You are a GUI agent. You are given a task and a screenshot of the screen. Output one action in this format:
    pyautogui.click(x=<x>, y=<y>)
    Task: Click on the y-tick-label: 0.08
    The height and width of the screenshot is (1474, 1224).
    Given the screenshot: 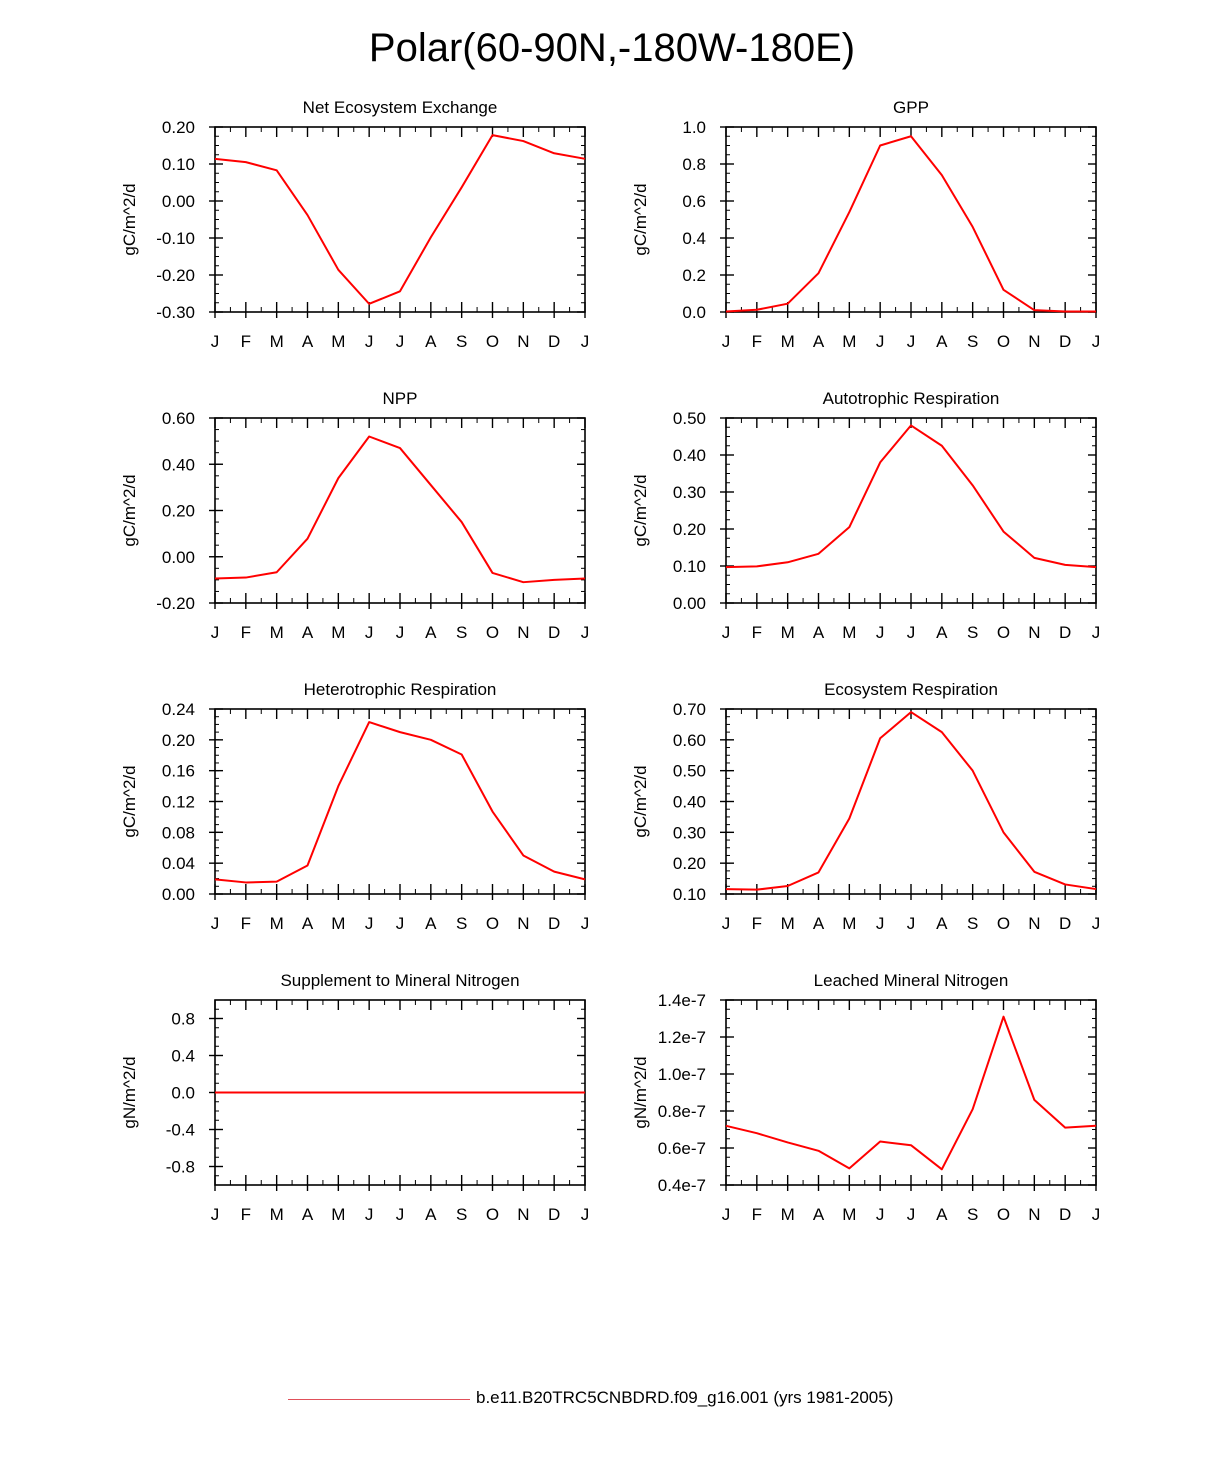 What is the action you would take?
    pyautogui.click(x=178, y=832)
    